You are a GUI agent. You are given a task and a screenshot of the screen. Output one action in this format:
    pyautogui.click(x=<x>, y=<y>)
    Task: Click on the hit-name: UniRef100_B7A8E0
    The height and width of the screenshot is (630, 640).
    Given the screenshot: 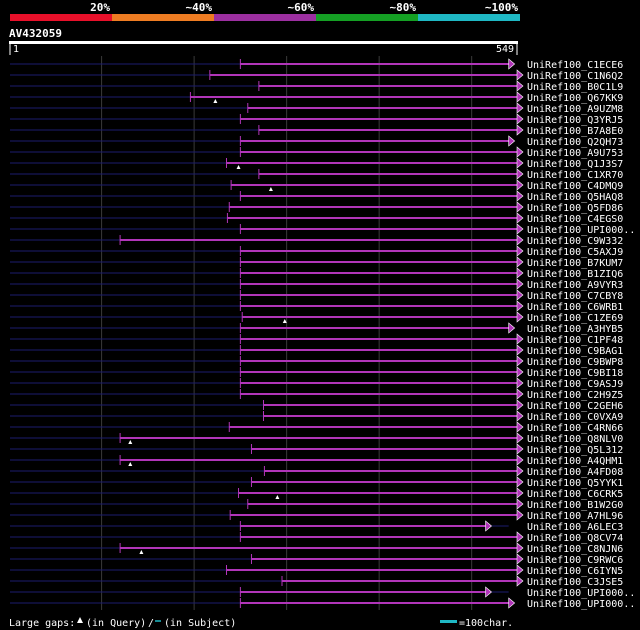 What is the action you would take?
    pyautogui.click(x=575, y=131)
    